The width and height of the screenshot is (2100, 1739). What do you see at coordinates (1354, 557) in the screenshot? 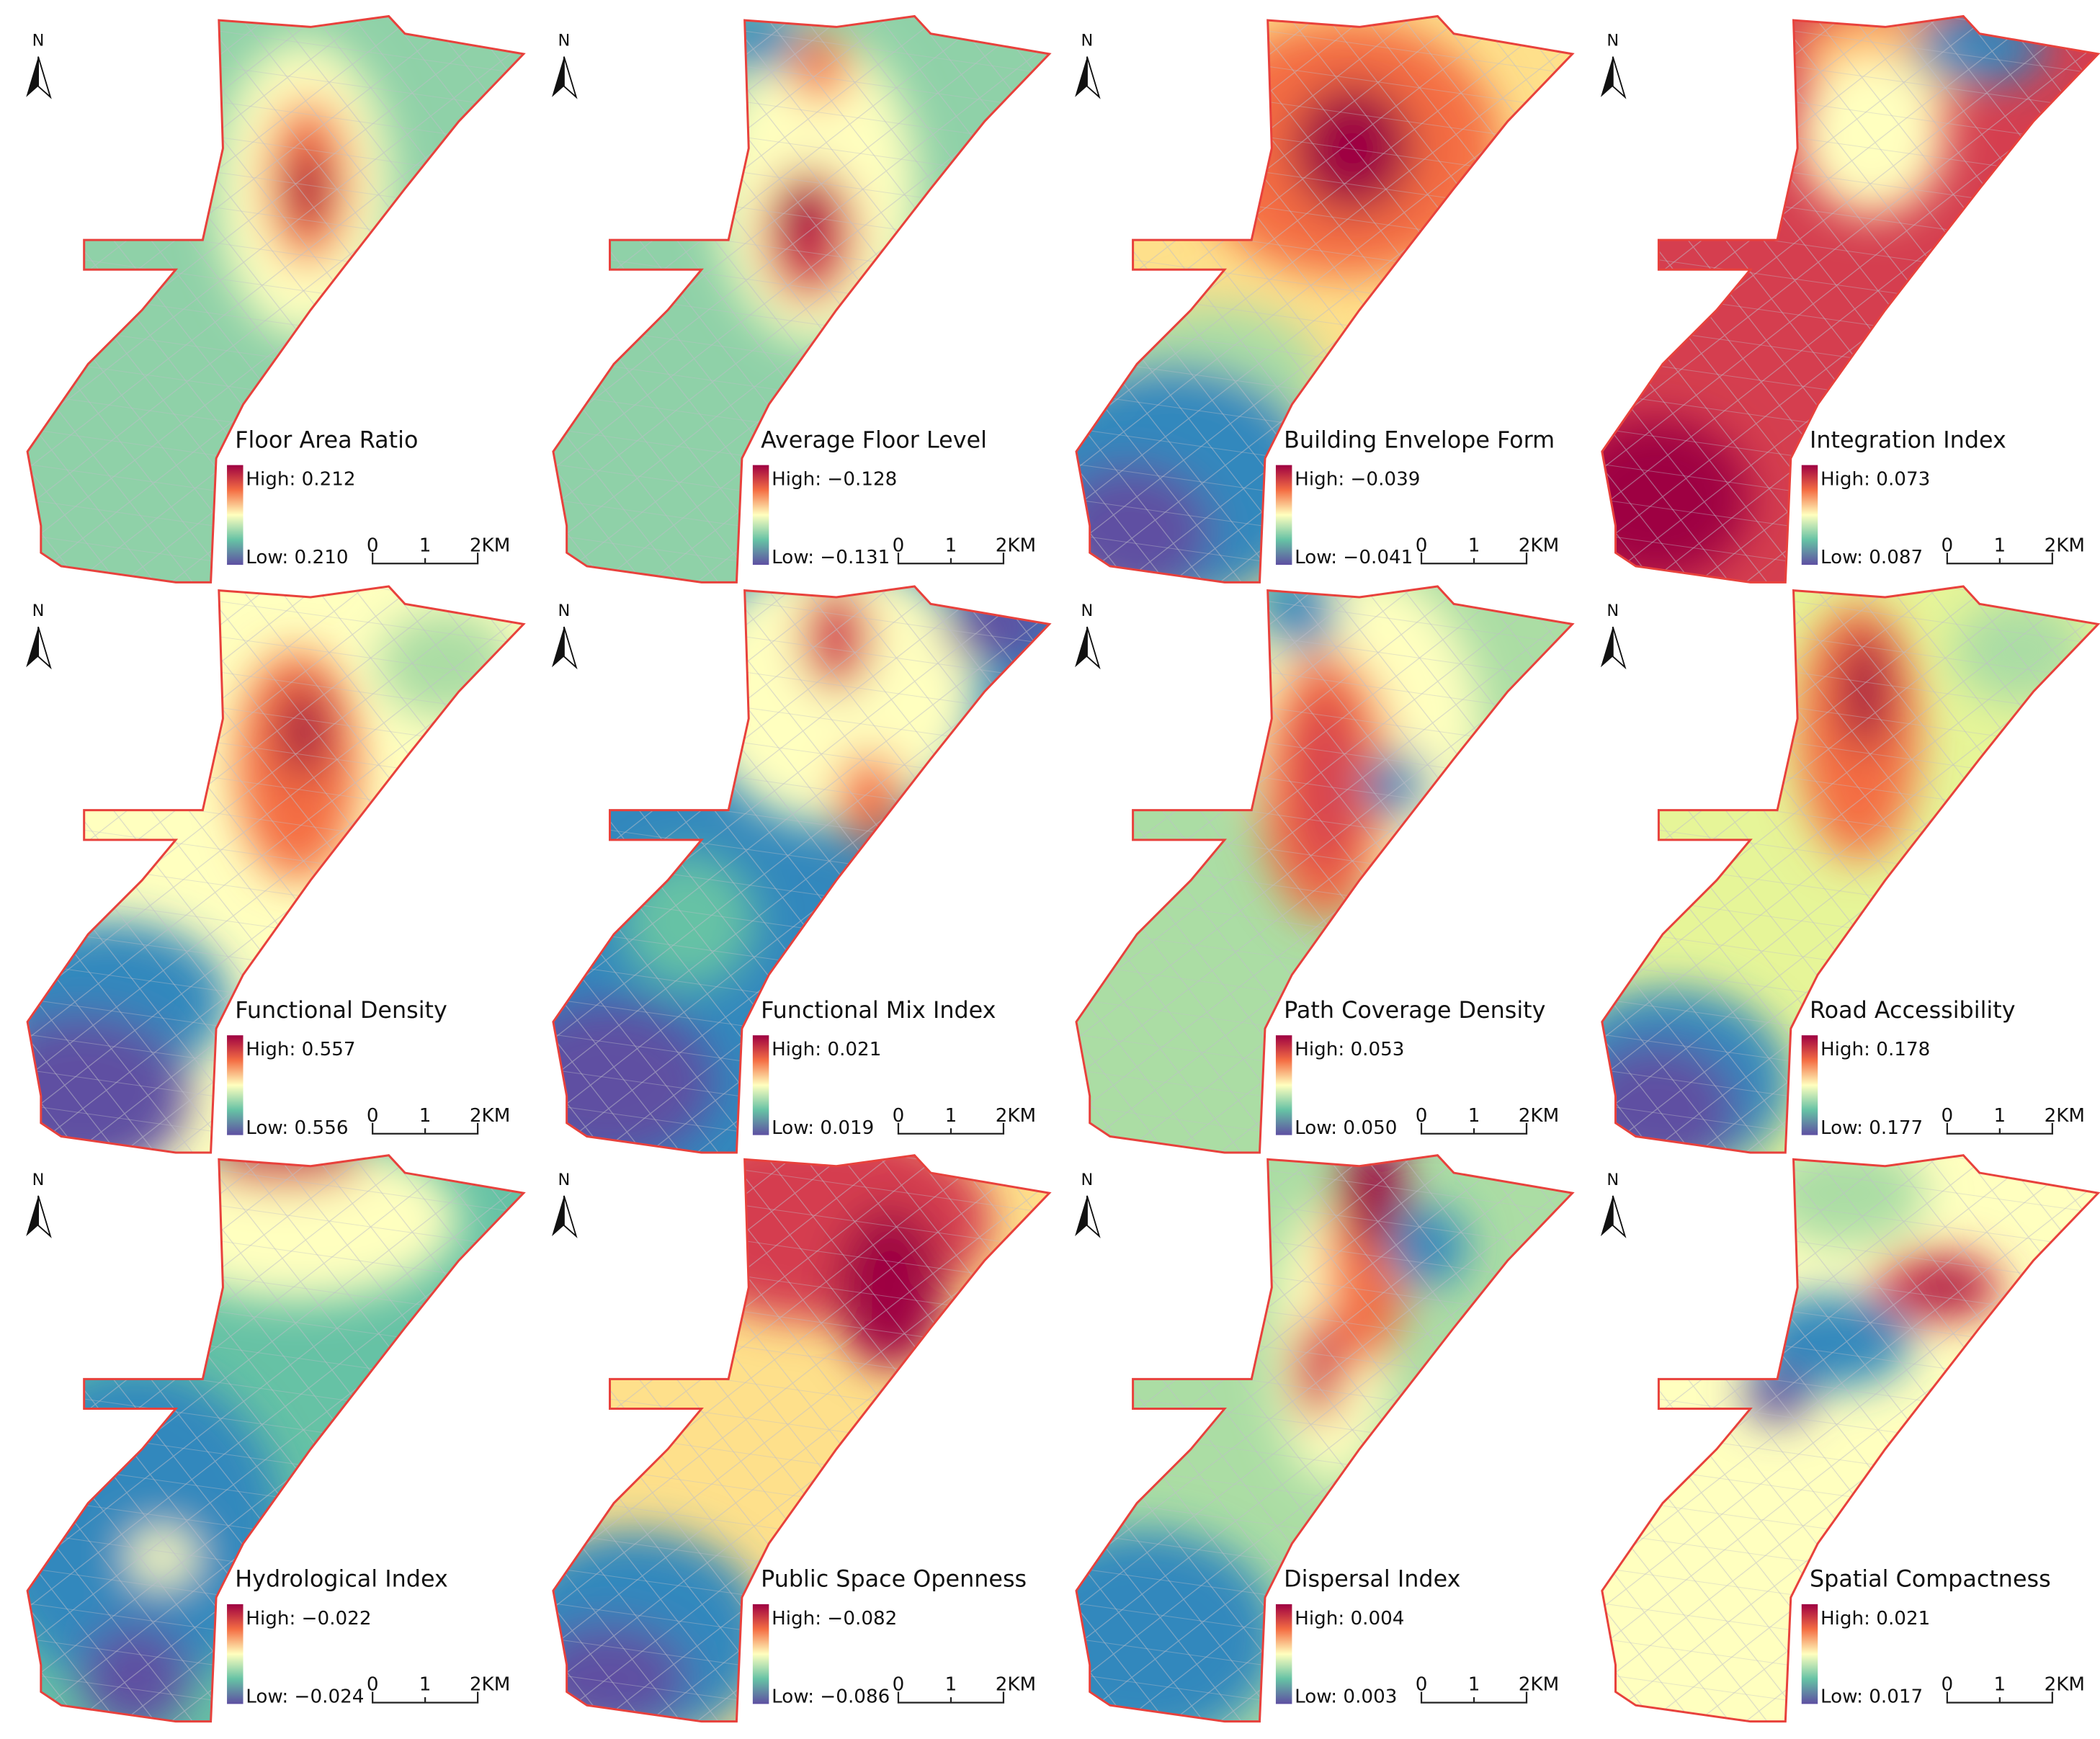
I see `legend-low: Low: −0.041` at bounding box center [1354, 557].